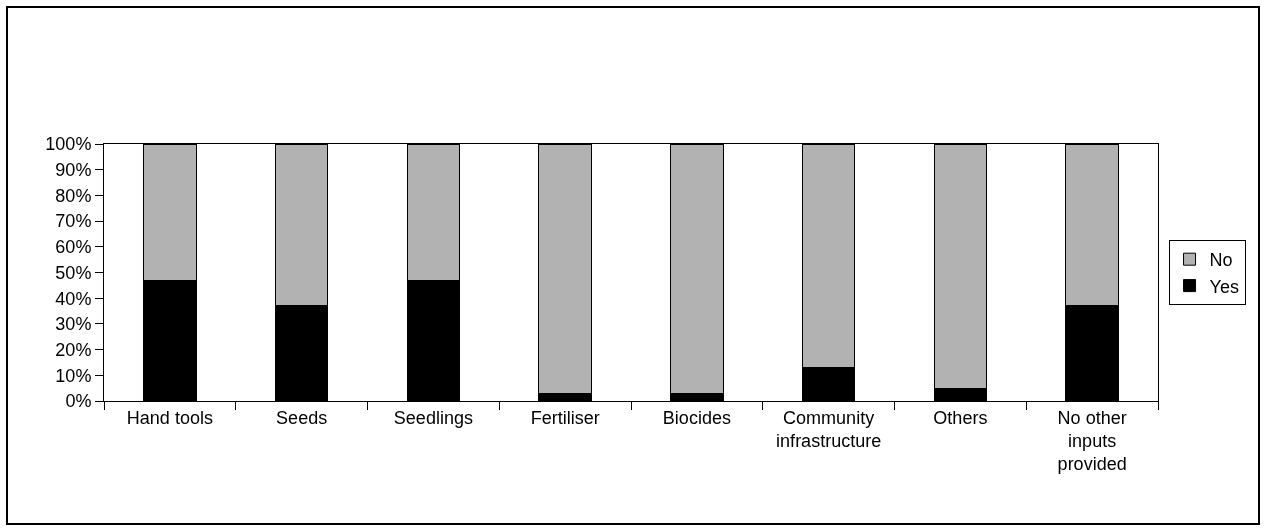 This screenshot has width=1266, height=529. What do you see at coordinates (1221, 260) in the screenshot?
I see `legend-label: No` at bounding box center [1221, 260].